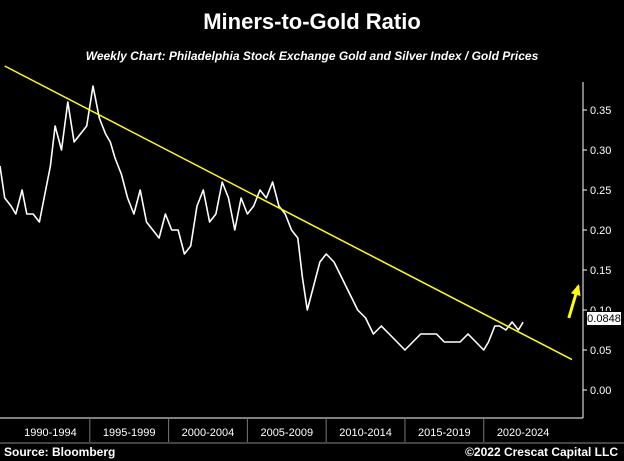 This screenshot has height=461, width=624. I want to click on y-tick-label: 0.00, so click(600, 391).